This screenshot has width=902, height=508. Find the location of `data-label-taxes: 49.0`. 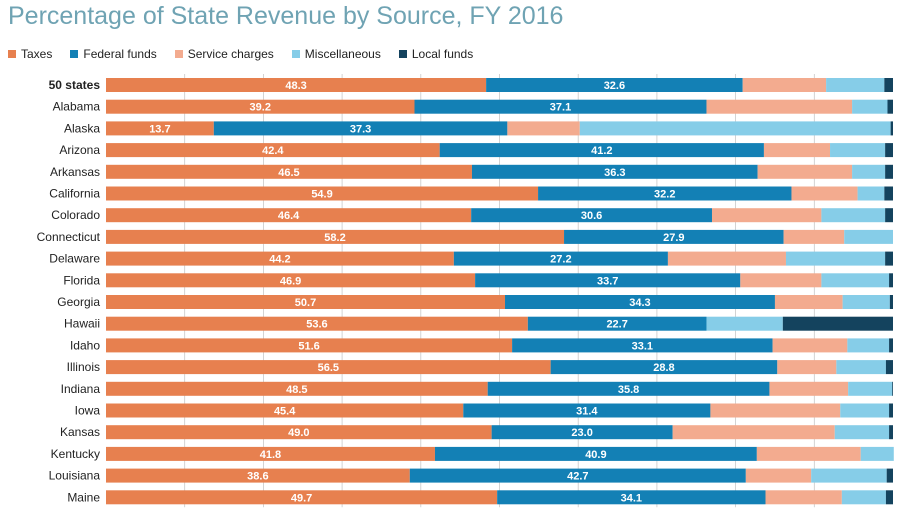

data-label-taxes: 49.0 is located at coordinates (298, 433).